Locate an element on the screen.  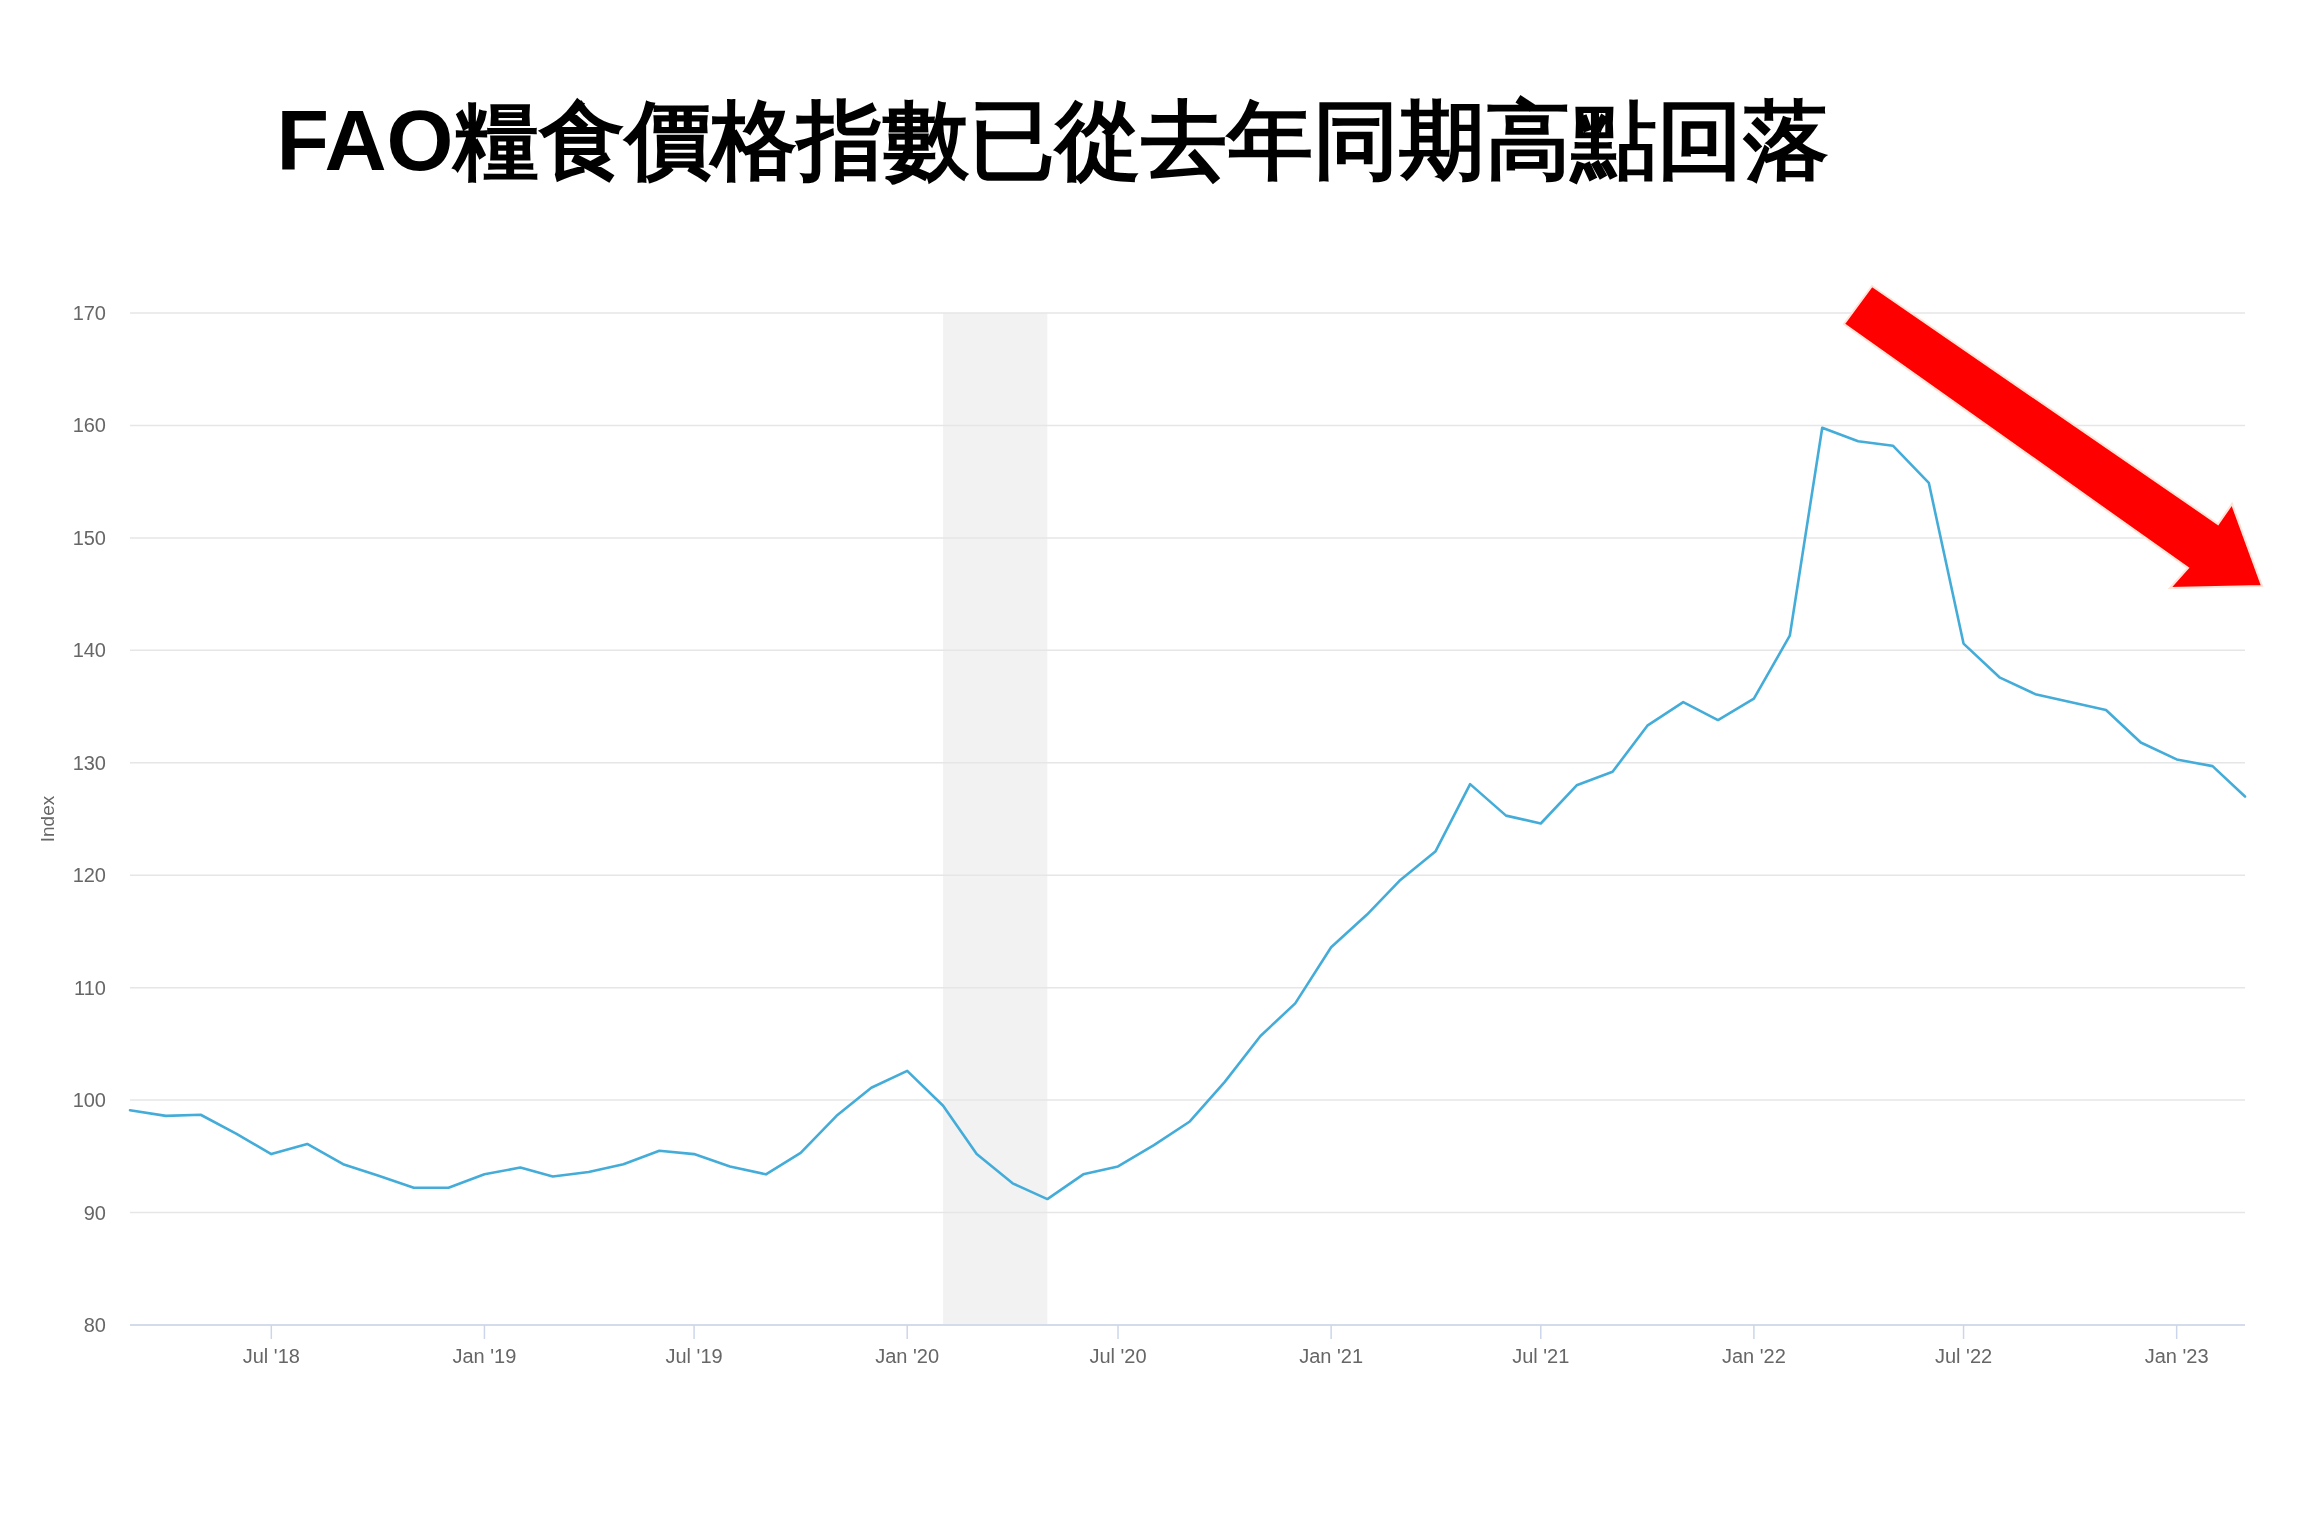
y-axis-title: Index is located at coordinates (47, 819).